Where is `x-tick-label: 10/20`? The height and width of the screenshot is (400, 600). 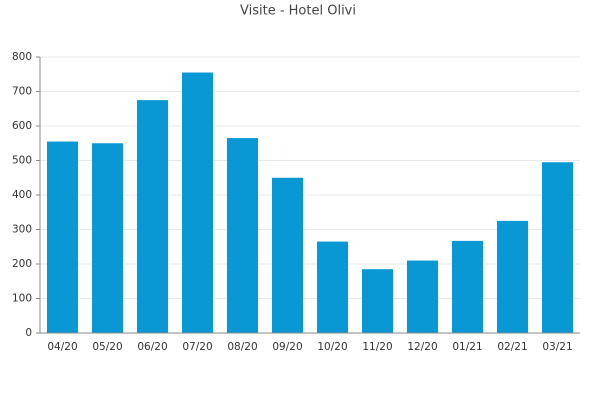 x-tick-label: 10/20 is located at coordinates (332, 347).